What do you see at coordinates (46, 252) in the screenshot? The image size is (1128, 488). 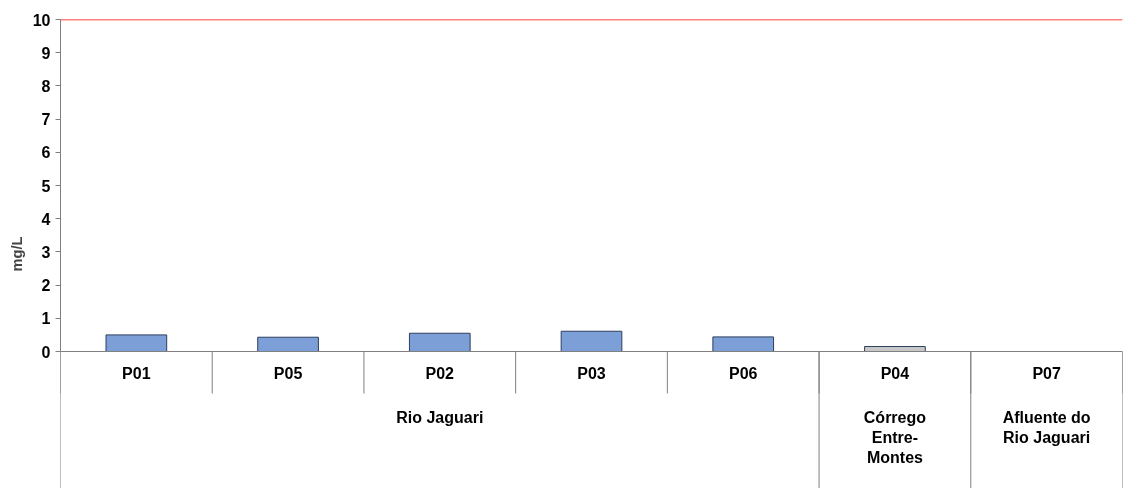 I see `y-tick-label: 3` at bounding box center [46, 252].